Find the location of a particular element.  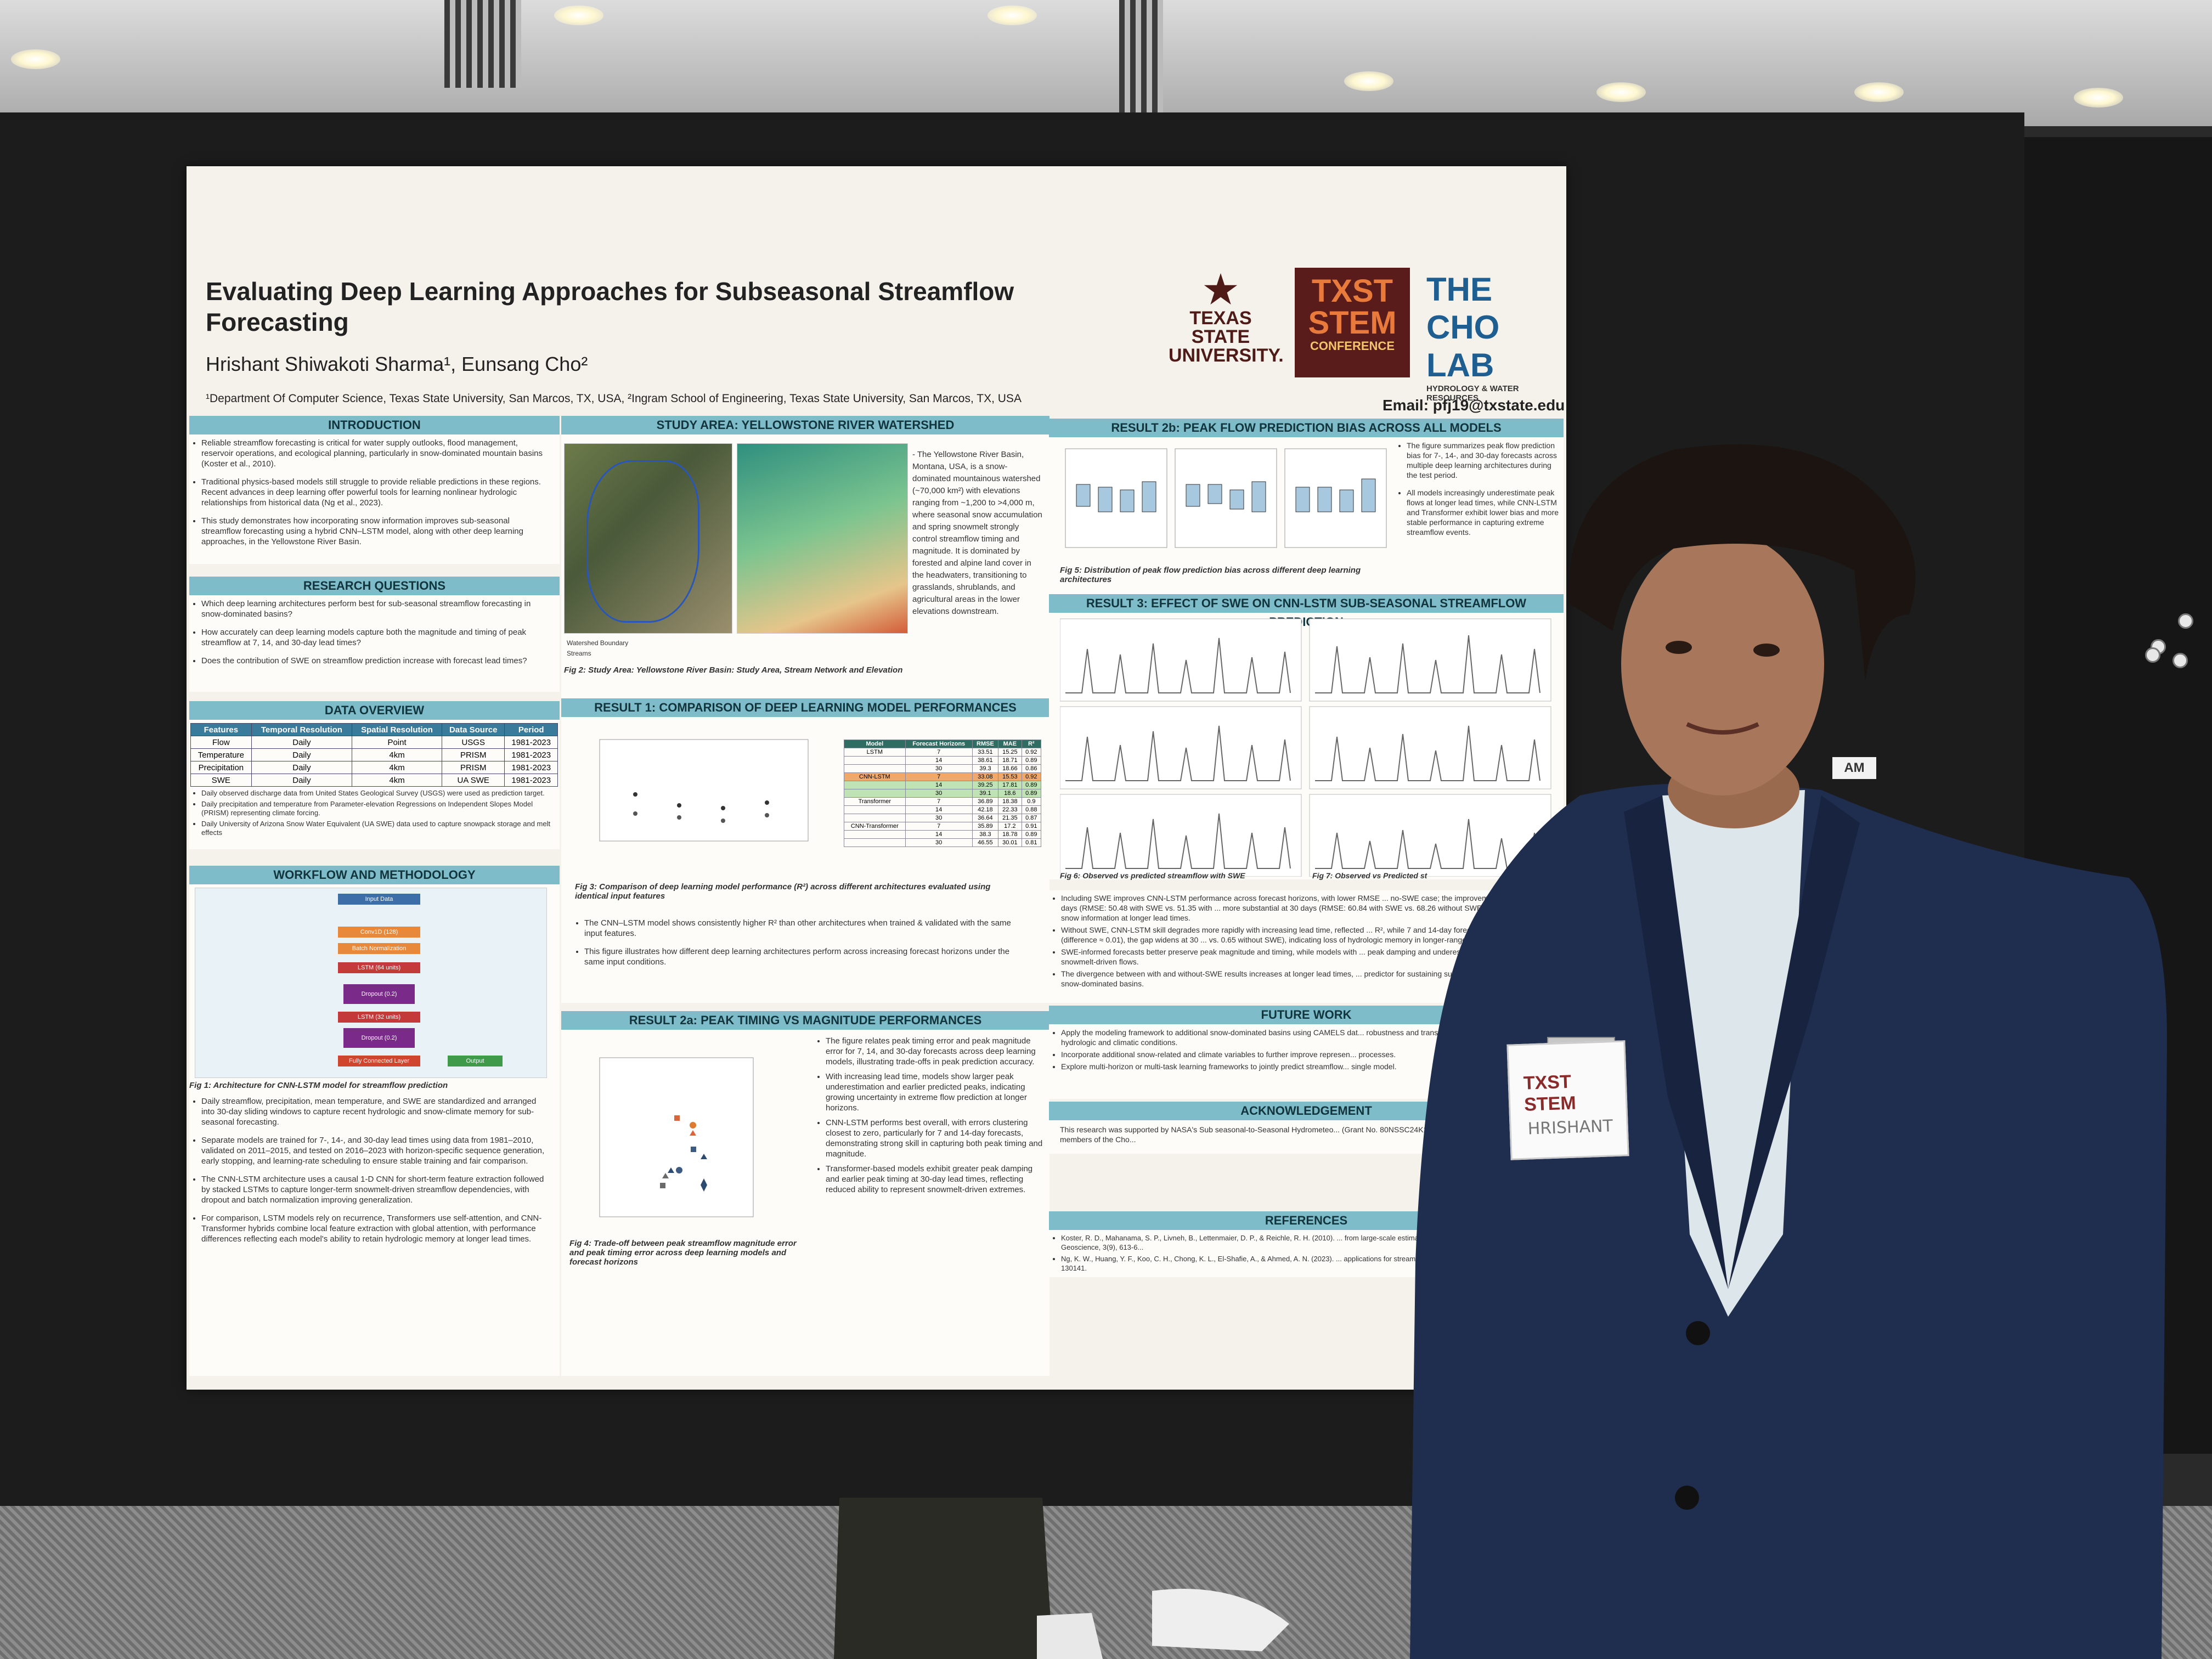

ceiling-light is located at coordinates (579, 15).